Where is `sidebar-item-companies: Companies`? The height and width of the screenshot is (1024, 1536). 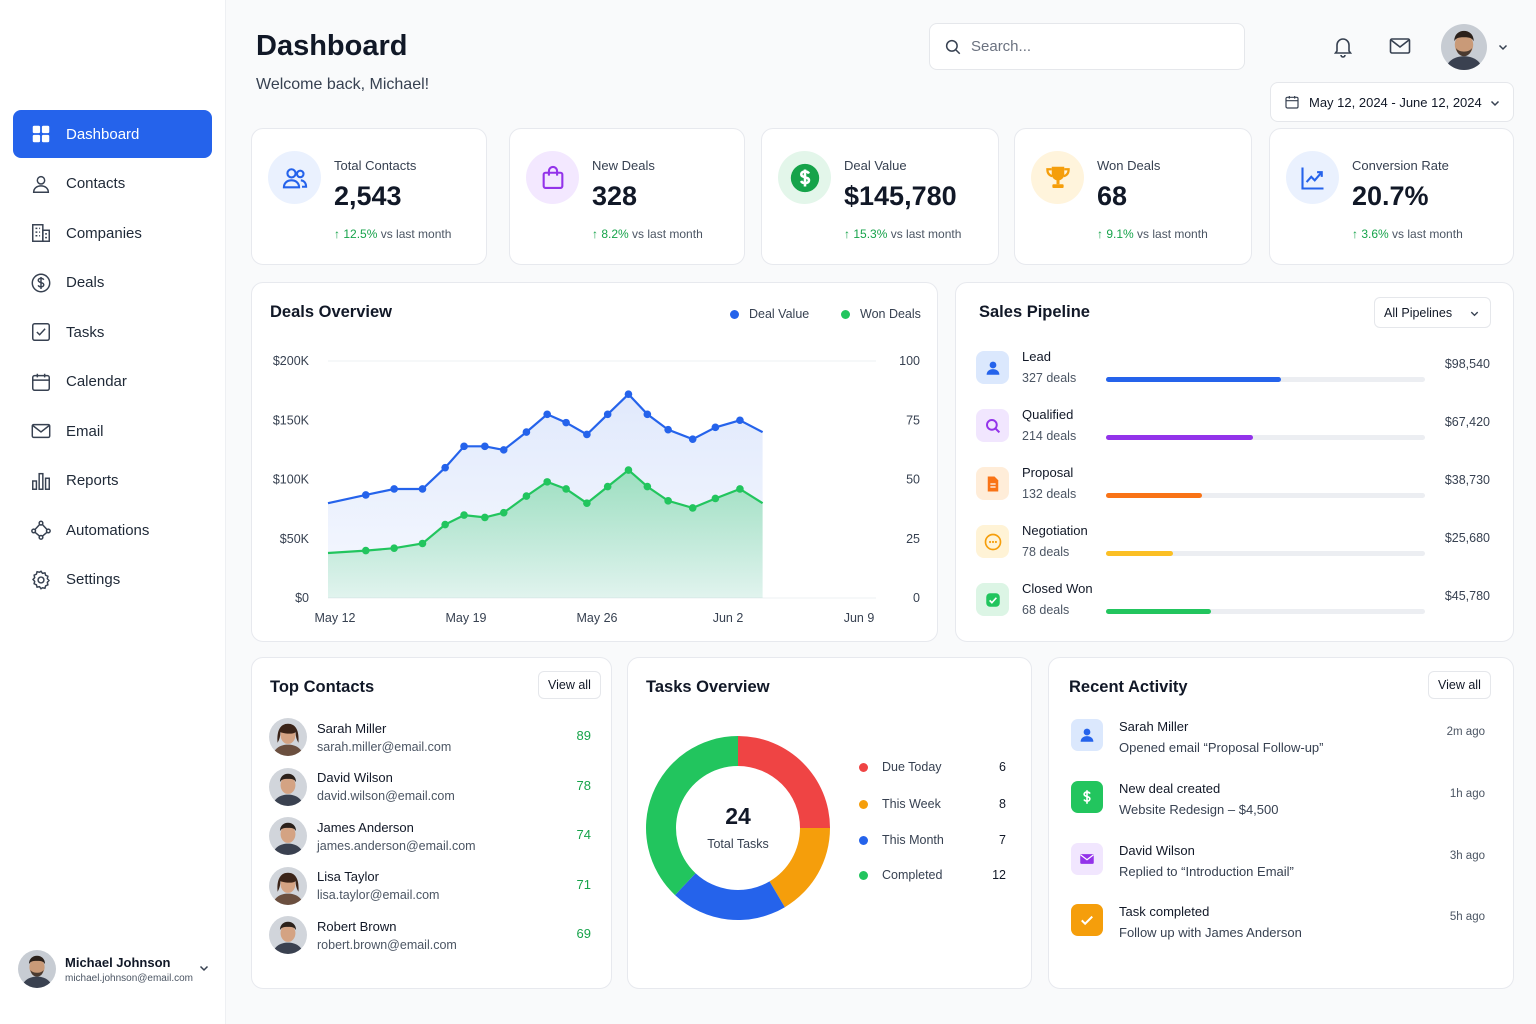
sidebar-item-companies: Companies is located at coordinates (112, 233).